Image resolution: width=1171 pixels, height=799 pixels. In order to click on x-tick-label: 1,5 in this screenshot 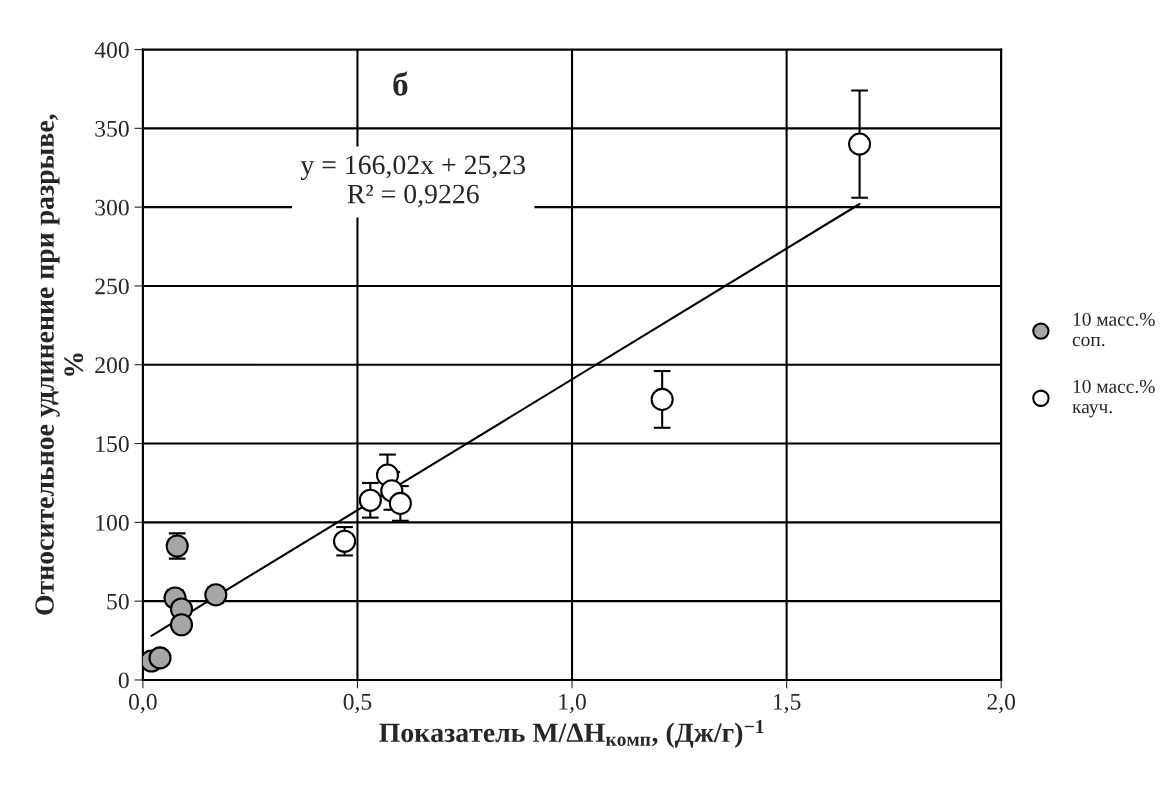, I will do `click(787, 703)`.